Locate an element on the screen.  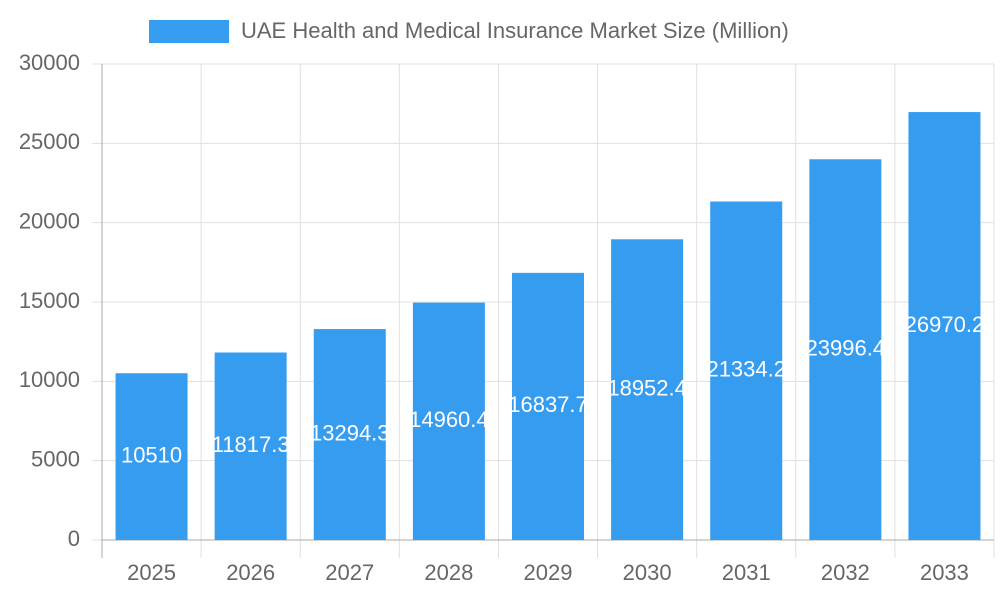
value-label: 13294.3 is located at coordinates (350, 432).